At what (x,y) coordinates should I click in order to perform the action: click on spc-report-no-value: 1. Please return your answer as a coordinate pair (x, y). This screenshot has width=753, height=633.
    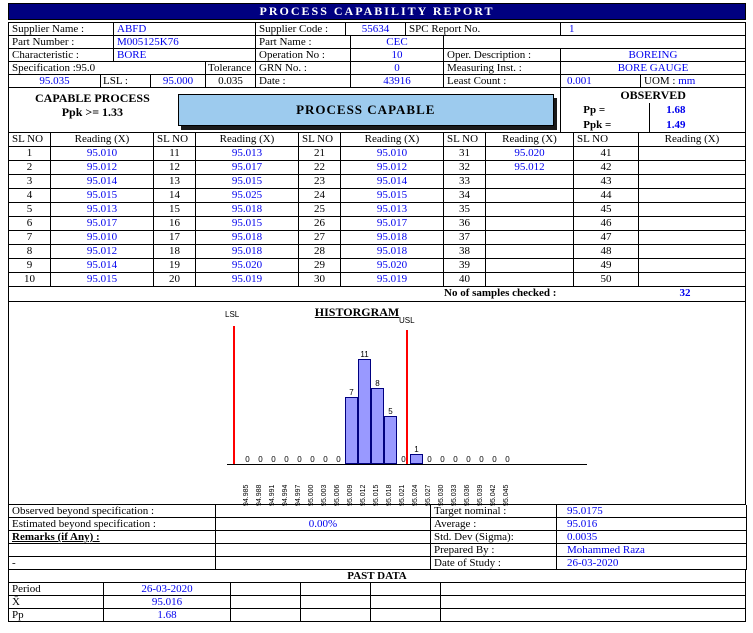
    Looking at the image, I should click on (653, 29).